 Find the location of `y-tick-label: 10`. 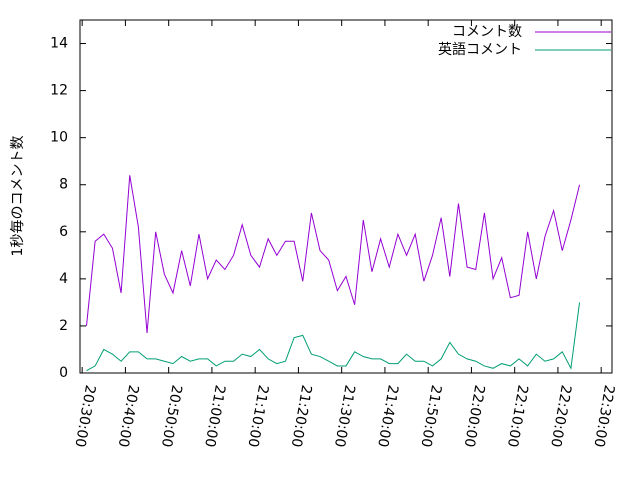

y-tick-label: 10 is located at coordinates (59, 138).